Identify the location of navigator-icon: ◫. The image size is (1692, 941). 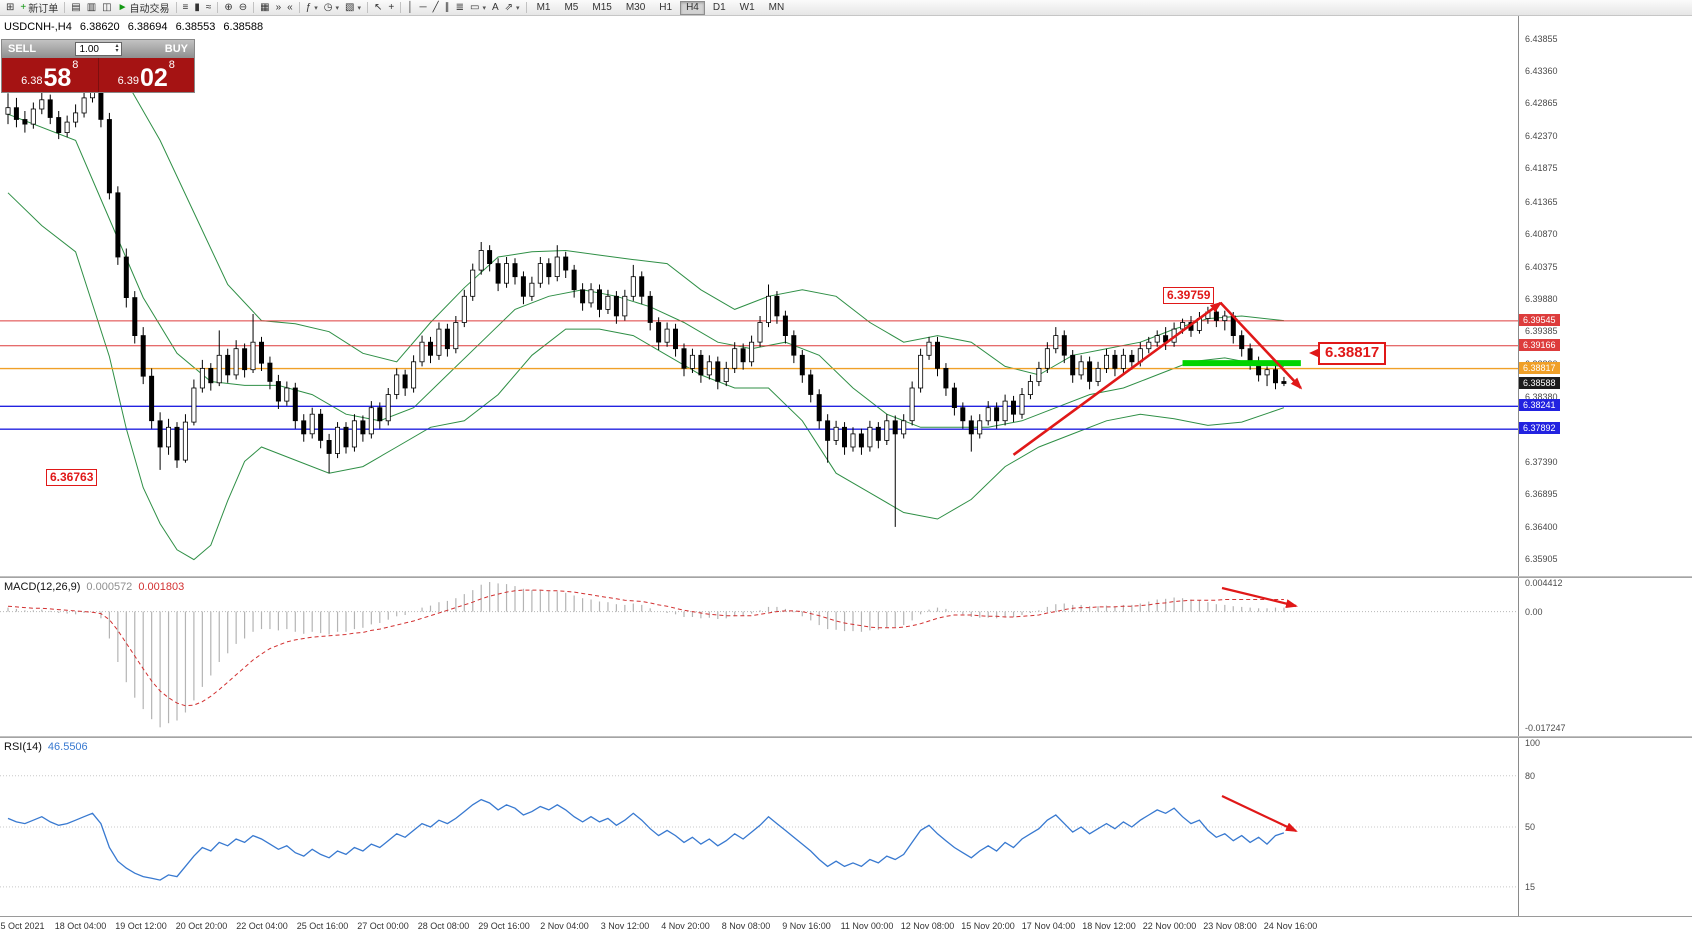
(106, 7).